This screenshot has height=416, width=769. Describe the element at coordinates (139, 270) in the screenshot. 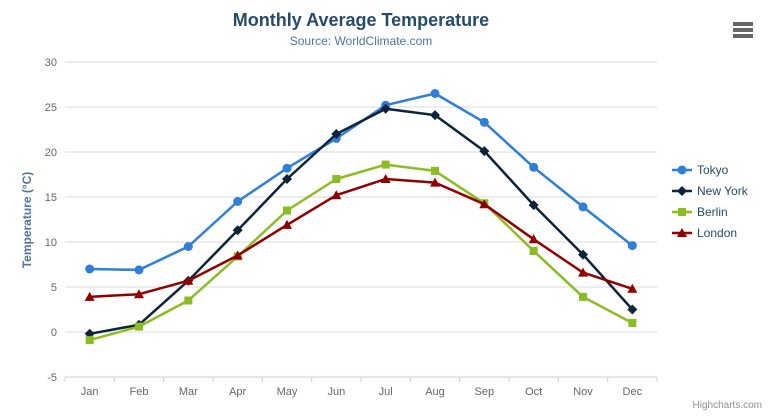

I see `data-point-tokyo-feb` at that location.